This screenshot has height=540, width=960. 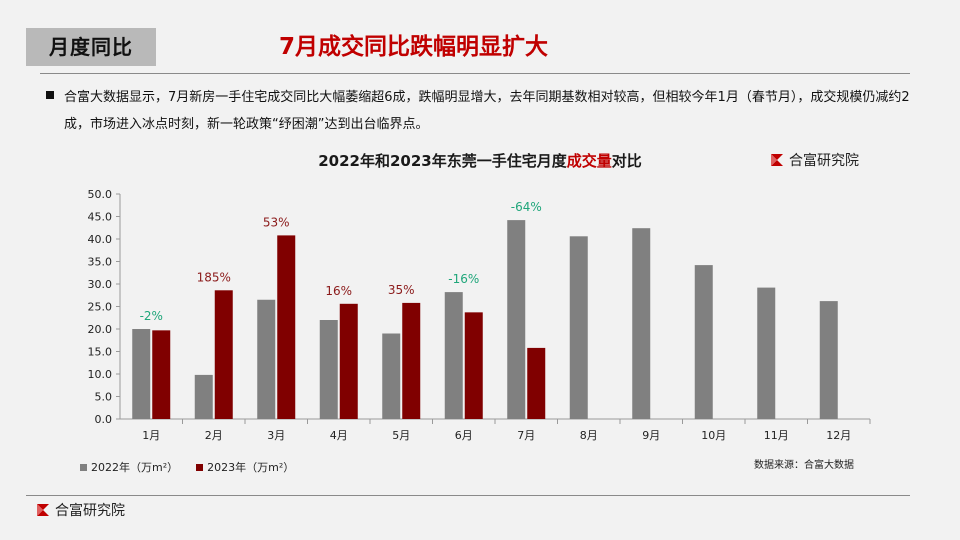 I want to click on x-tick-label: 12月, so click(x=838, y=435).